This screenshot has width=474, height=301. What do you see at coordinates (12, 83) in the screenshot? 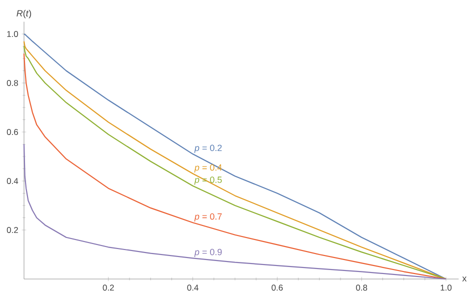
I see `y-tick-label: 0.8` at bounding box center [12, 83].